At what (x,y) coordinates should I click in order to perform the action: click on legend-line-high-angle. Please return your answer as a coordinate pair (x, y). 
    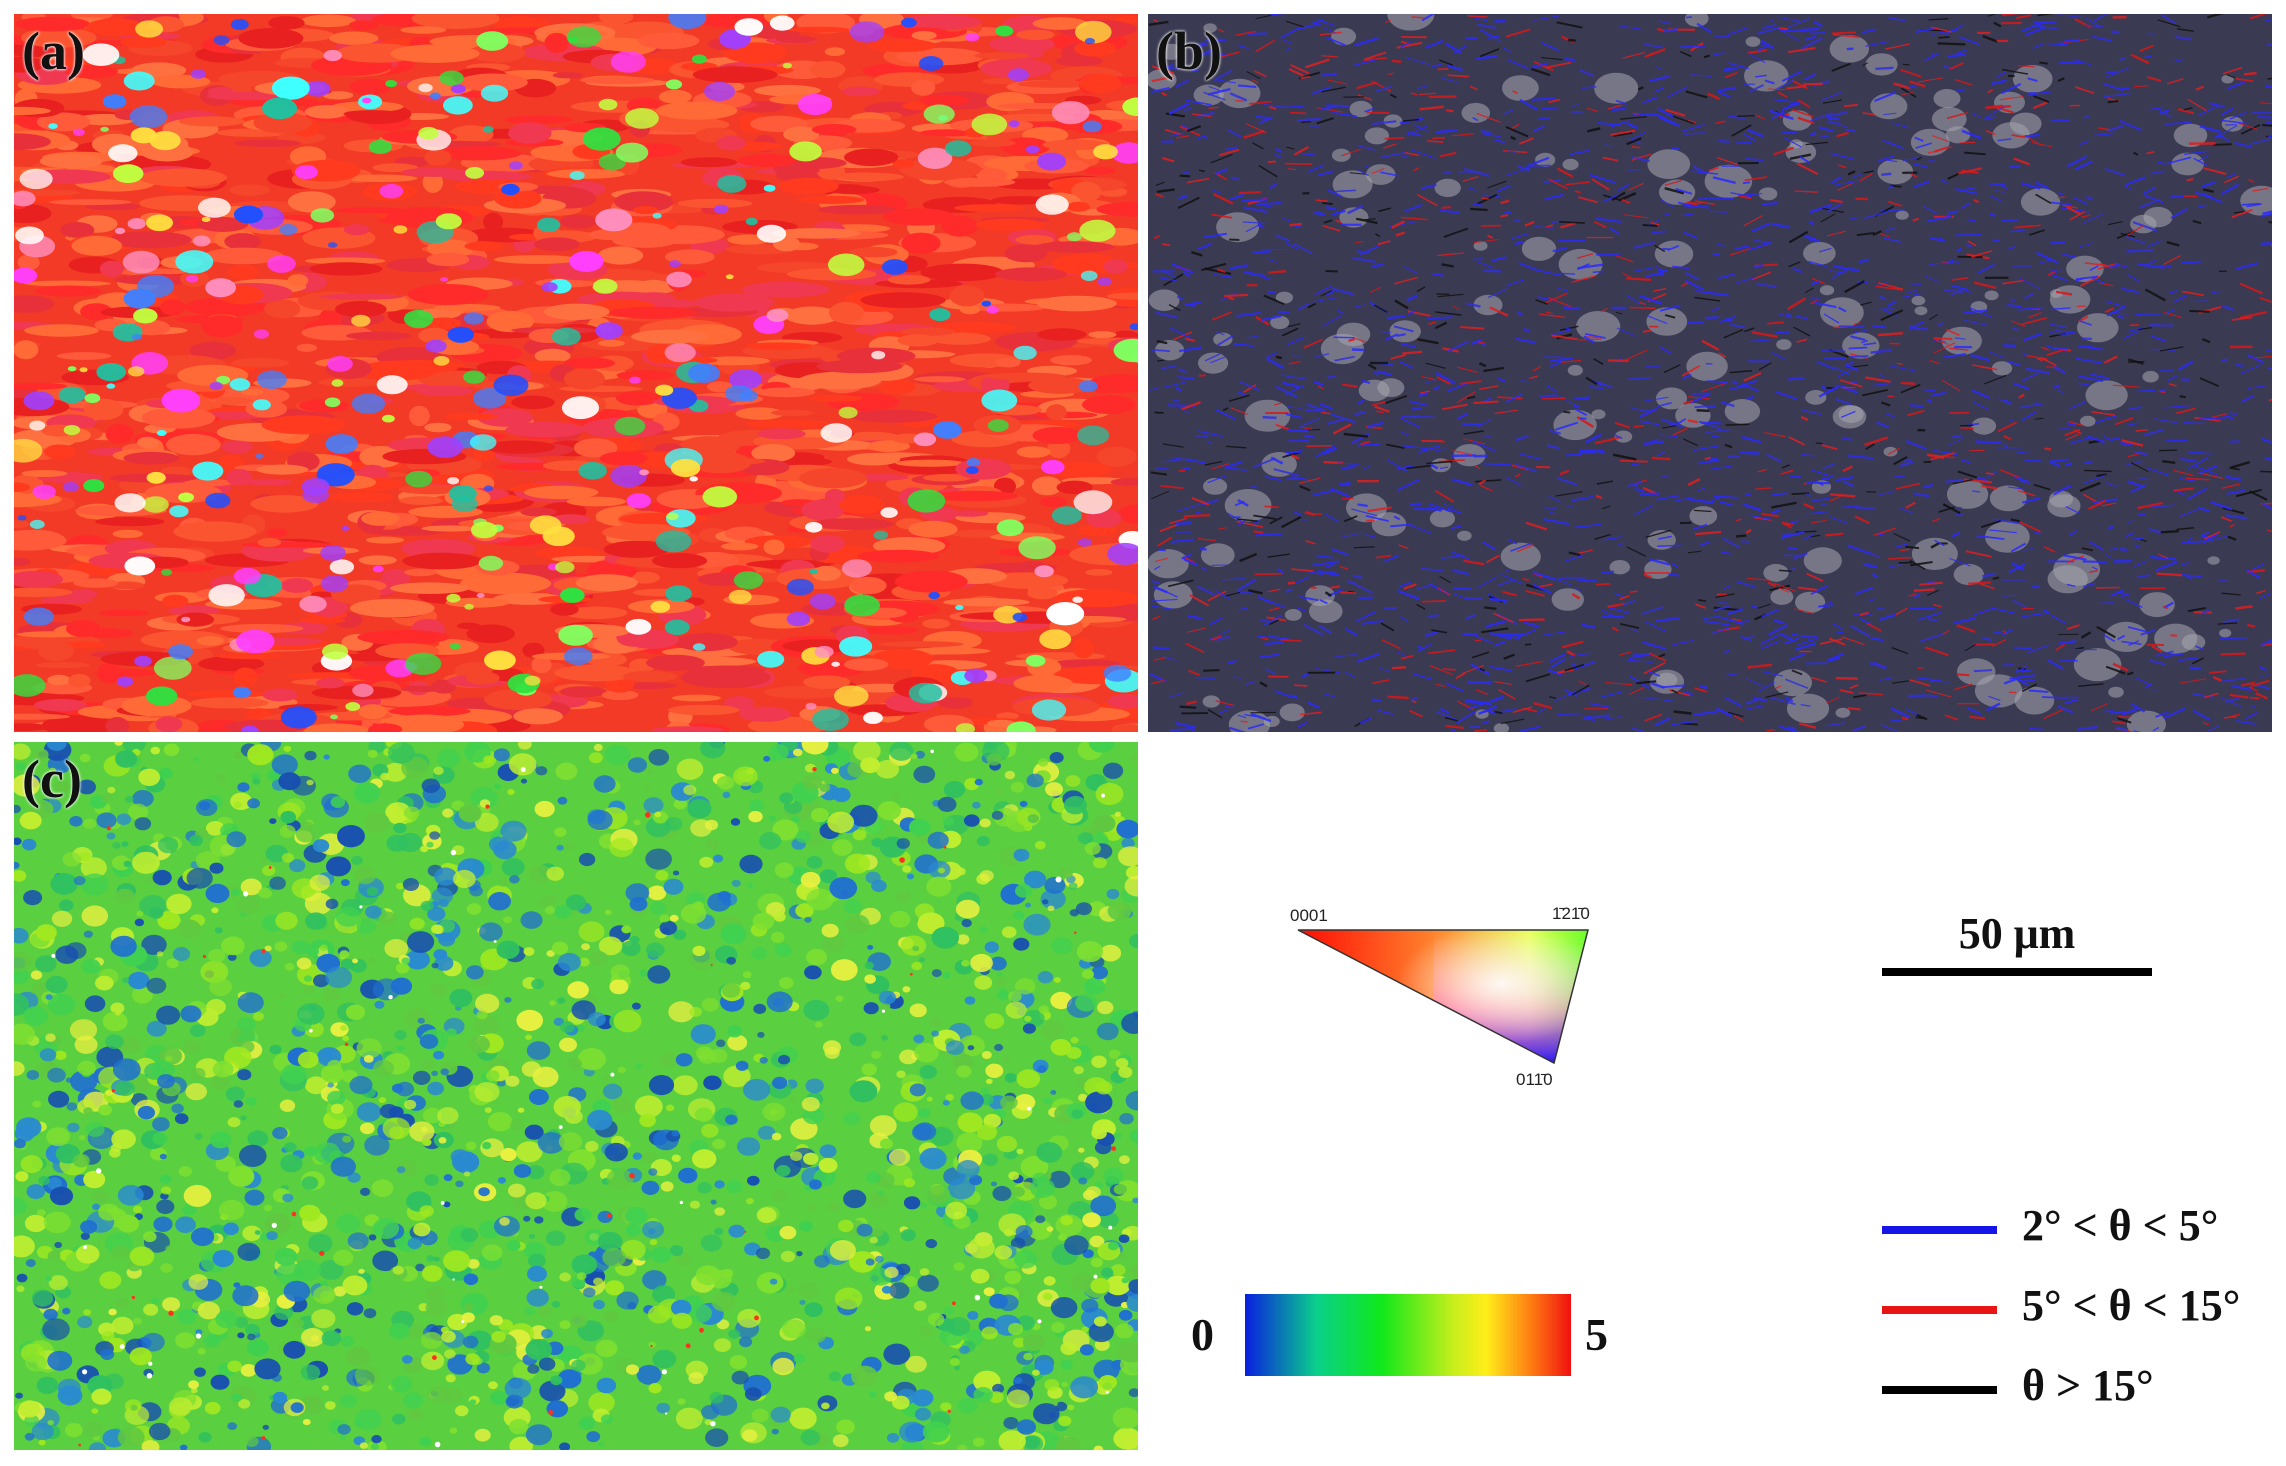
    Looking at the image, I should click on (1939, 1390).